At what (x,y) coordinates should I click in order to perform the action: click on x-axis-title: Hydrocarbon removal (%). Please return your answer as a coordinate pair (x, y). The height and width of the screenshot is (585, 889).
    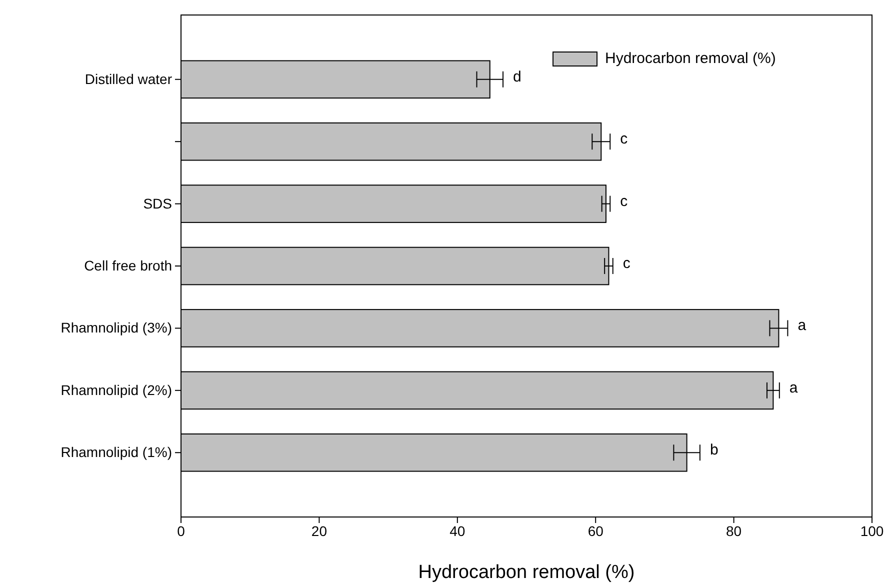
    Looking at the image, I should click on (526, 572).